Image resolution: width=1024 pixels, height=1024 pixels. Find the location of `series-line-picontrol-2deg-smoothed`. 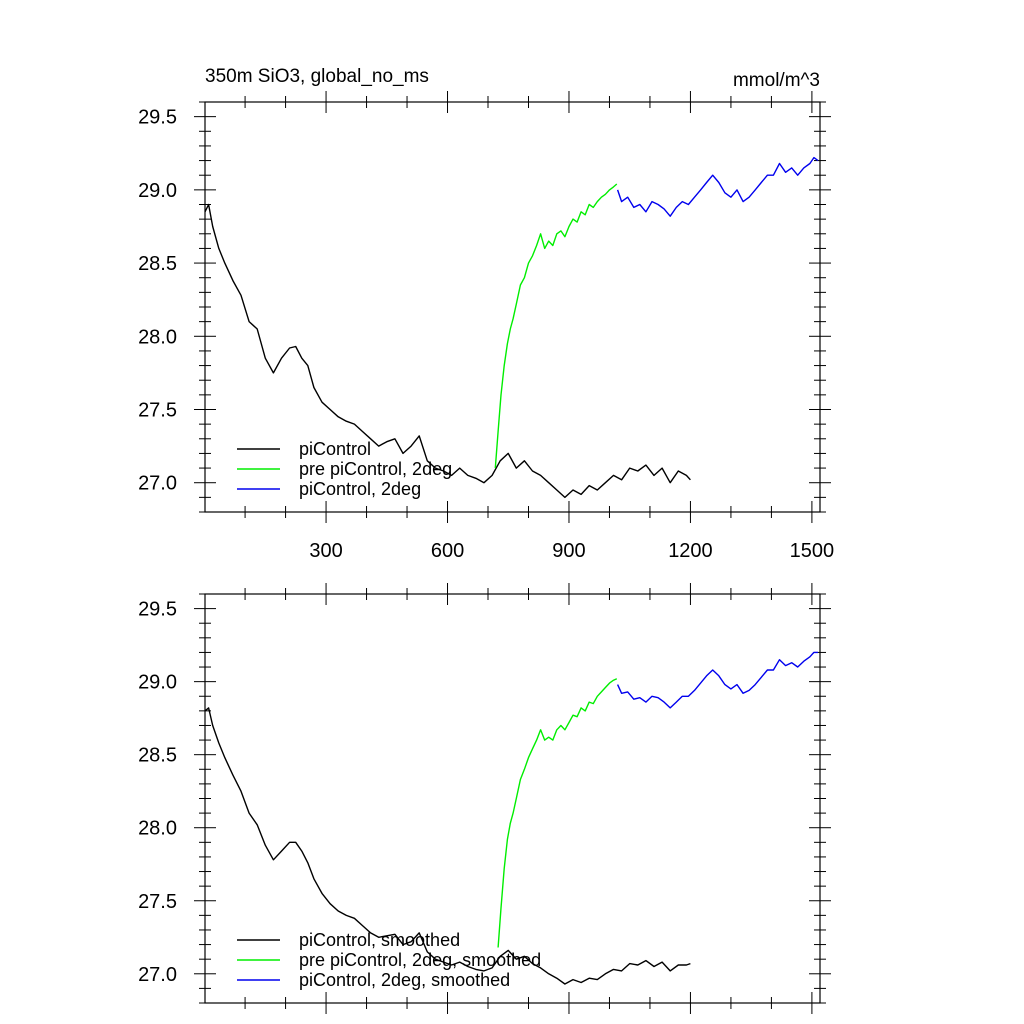

series-line-picontrol-2deg-smoothed is located at coordinates (717, 680).